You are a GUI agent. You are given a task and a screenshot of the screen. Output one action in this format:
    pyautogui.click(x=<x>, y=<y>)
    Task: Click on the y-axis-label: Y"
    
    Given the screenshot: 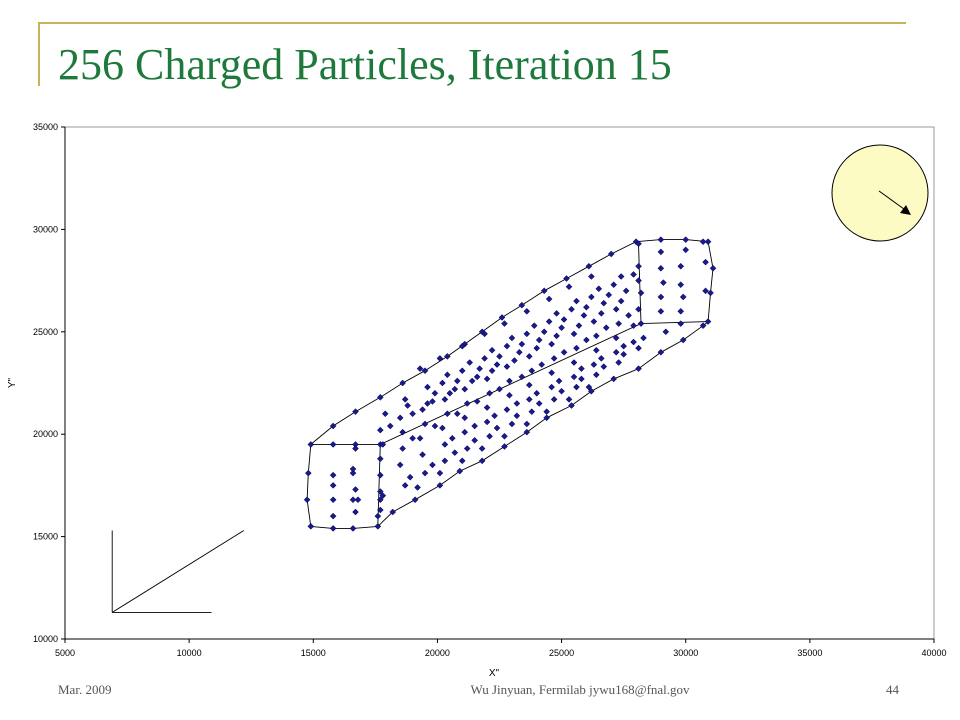 What is the action you would take?
    pyautogui.click(x=12, y=382)
    